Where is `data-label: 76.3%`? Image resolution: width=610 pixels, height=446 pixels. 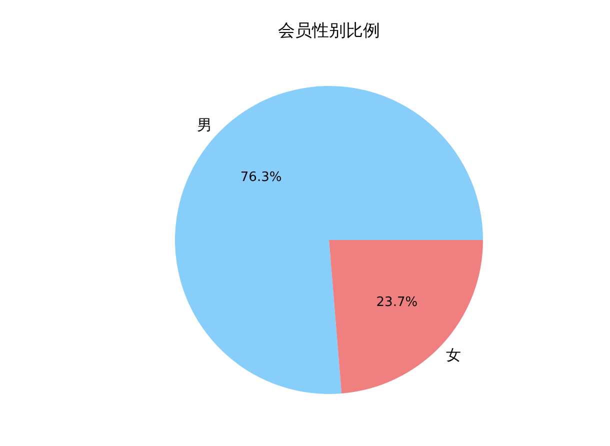
data-label: 76.3% is located at coordinates (261, 177).